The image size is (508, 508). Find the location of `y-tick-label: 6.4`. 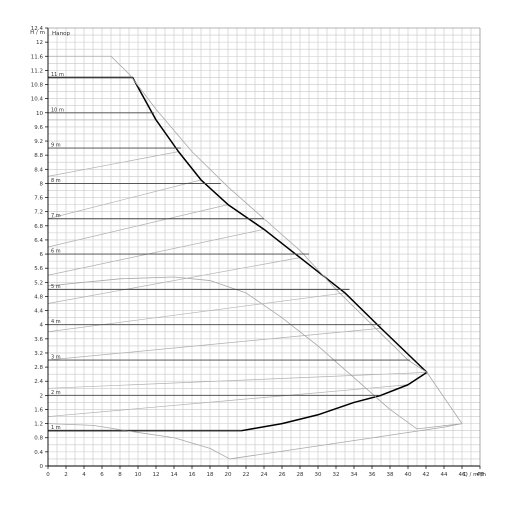

y-tick-label: 6.4 is located at coordinates (38, 241).